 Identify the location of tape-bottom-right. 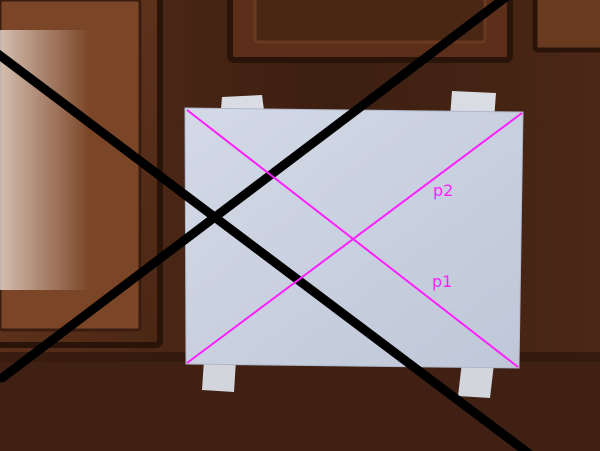
(476, 380).